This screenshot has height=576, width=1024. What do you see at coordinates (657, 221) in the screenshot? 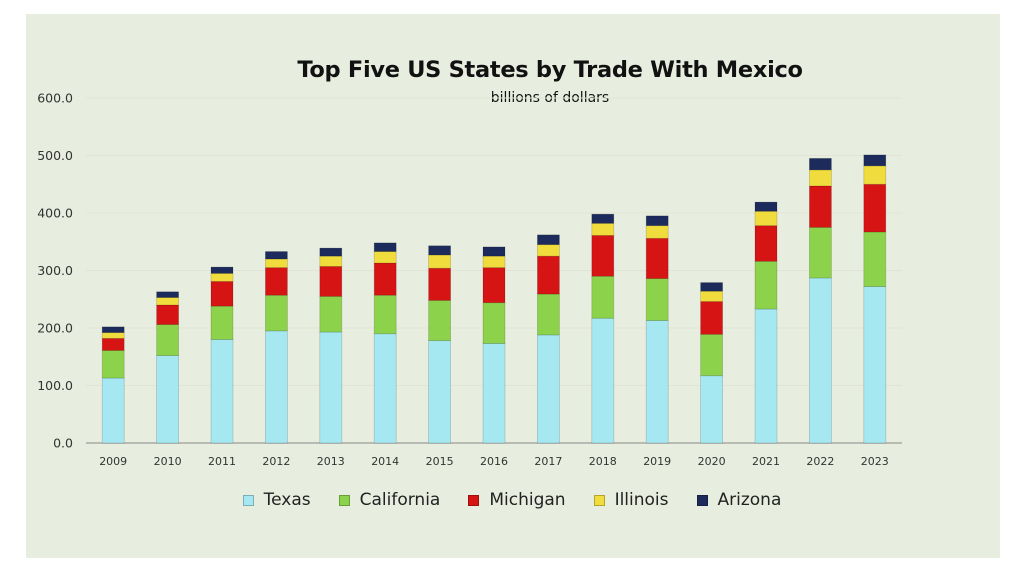
I see `bar-segment-arizona-2019` at bounding box center [657, 221].